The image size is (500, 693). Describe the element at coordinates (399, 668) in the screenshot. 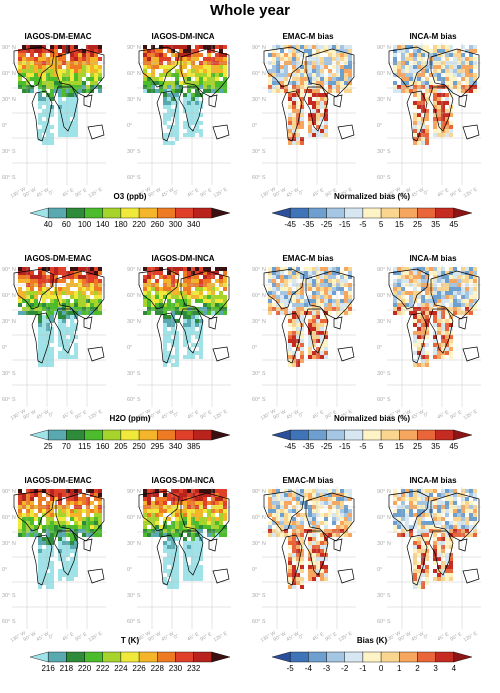

I see `colorbar-tick-label: 1` at that location.